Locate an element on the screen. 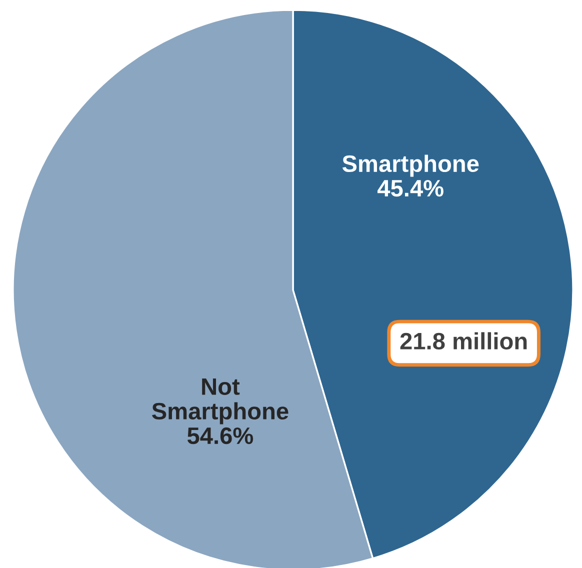  text: 21.8 million is located at coordinates (463, 341).